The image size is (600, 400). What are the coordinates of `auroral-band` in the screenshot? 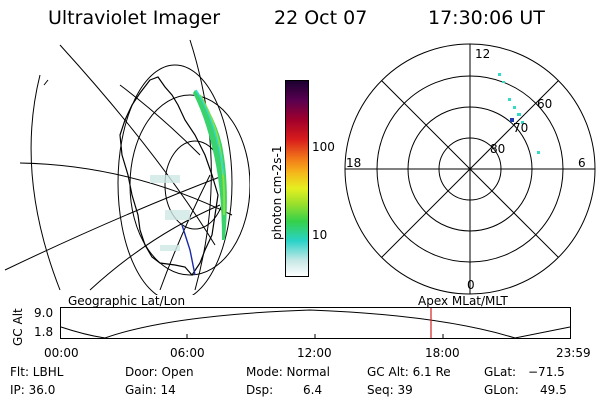 It's located at (210, 165).